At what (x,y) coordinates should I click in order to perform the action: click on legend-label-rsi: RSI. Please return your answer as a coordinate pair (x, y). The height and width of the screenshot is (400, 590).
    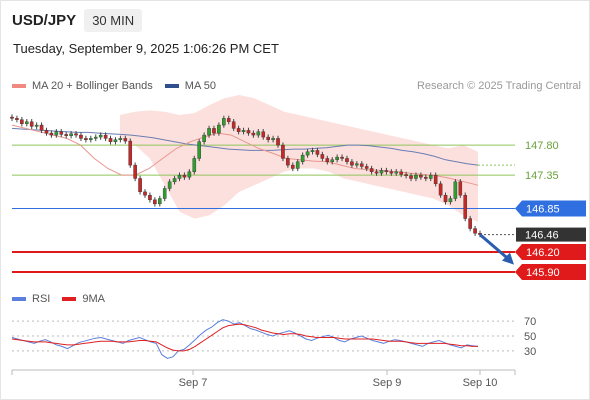
    Looking at the image, I should click on (41, 299).